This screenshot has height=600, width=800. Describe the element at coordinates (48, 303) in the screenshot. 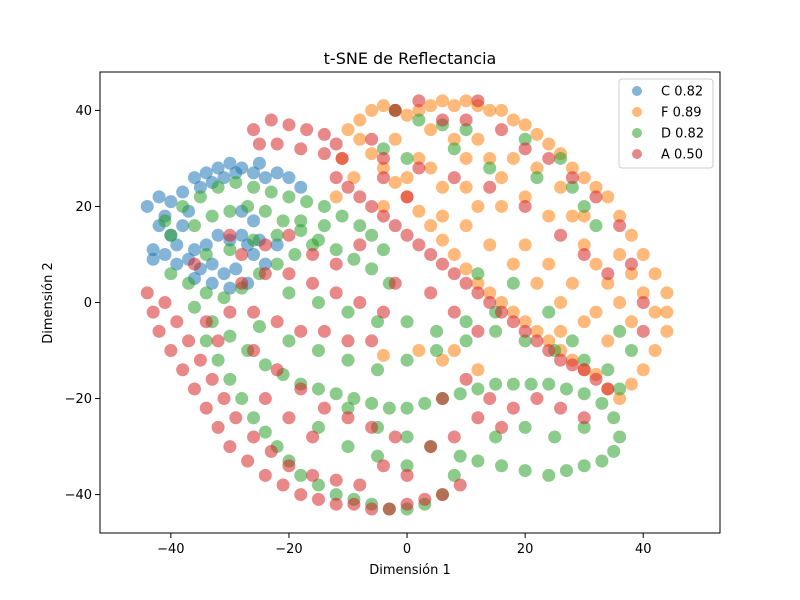

I see `y-axis-label: Dimensión 2` at that location.